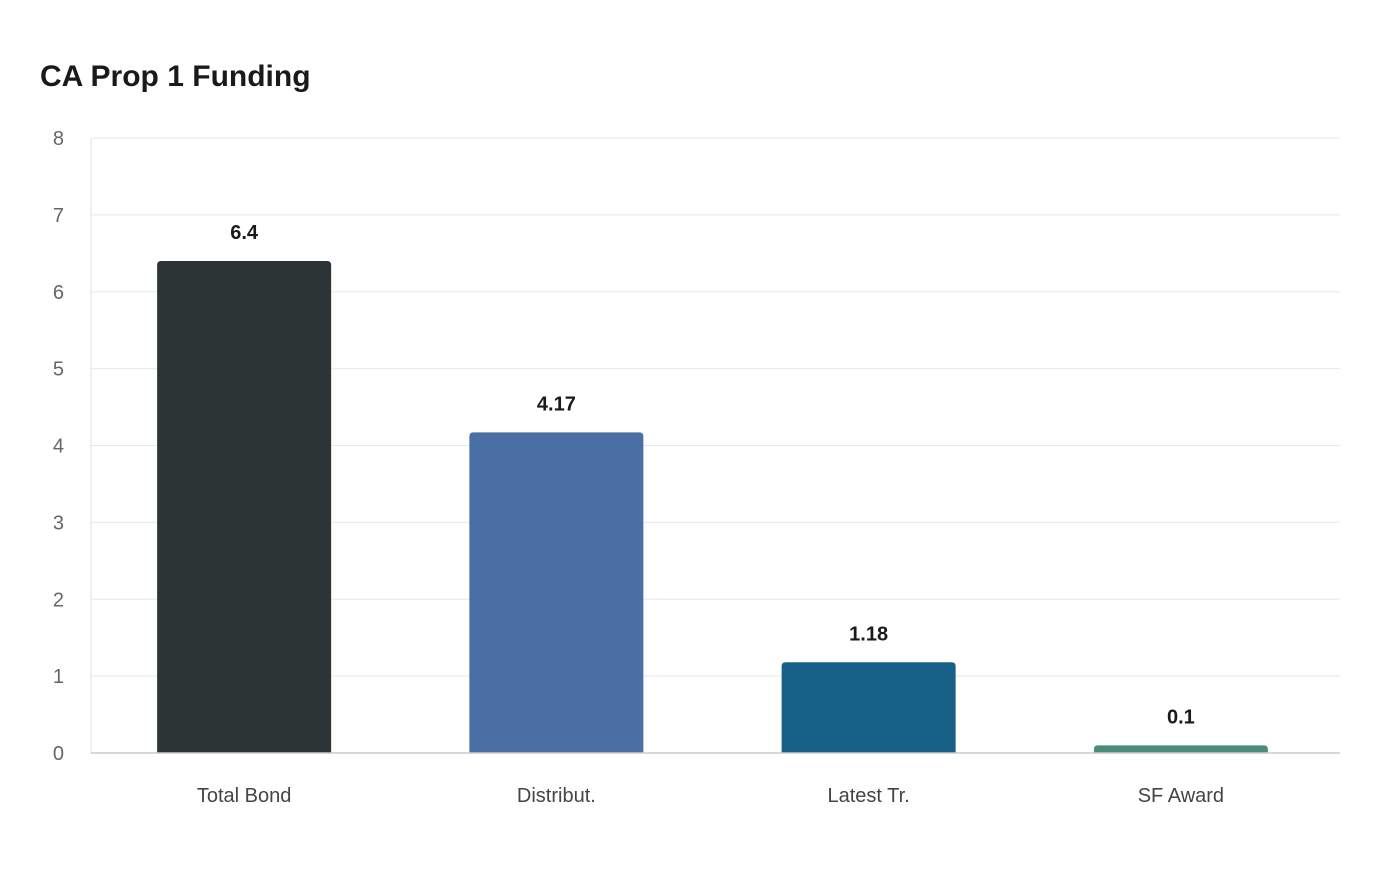  I want to click on x-tick-label: Latest Tr., so click(868, 796).